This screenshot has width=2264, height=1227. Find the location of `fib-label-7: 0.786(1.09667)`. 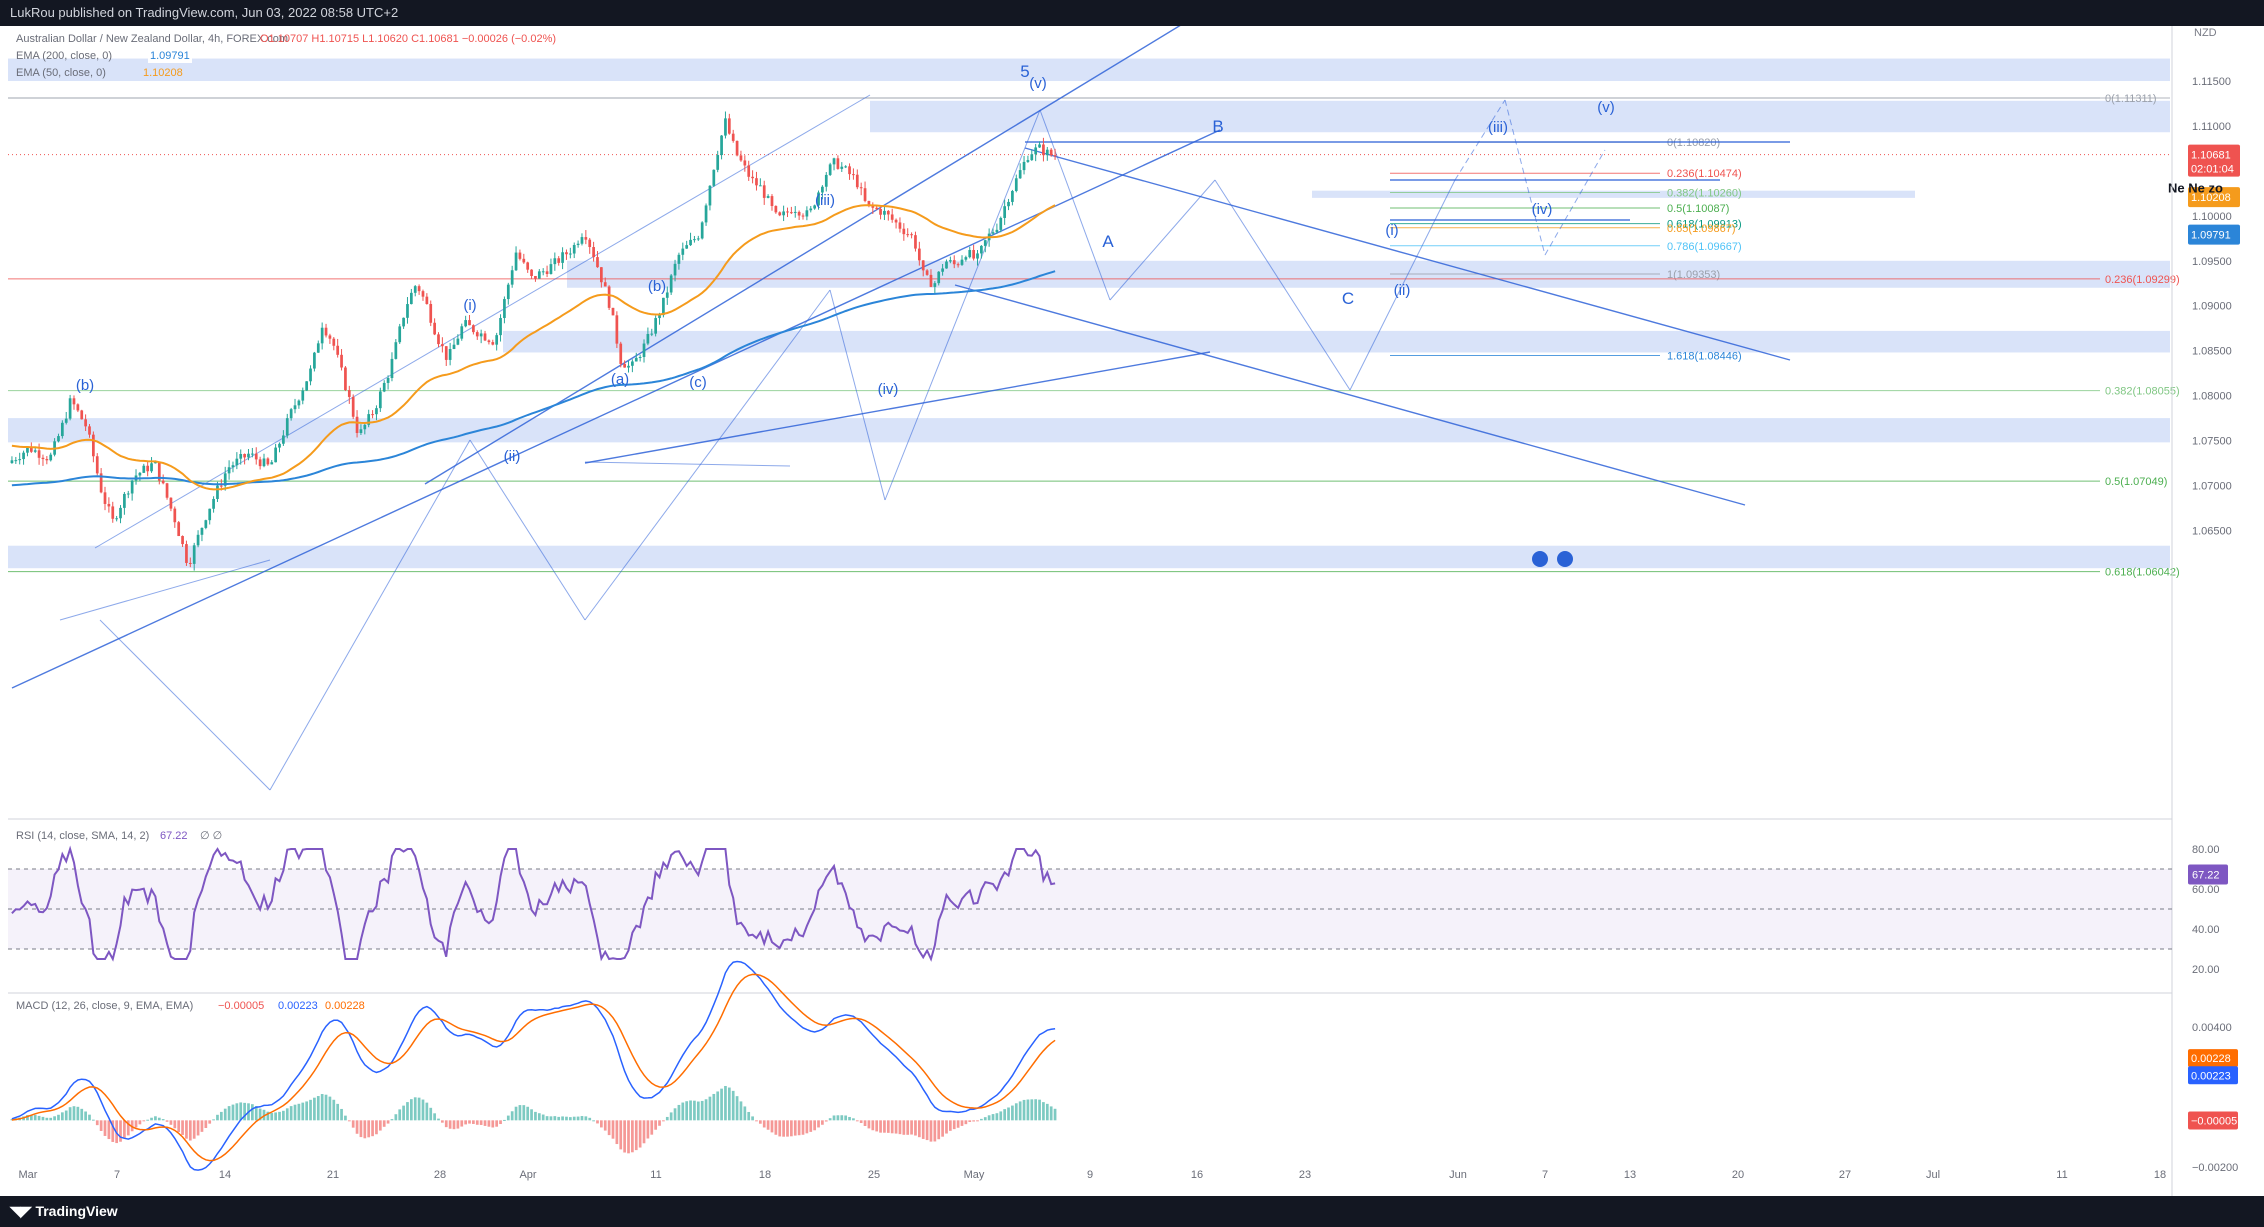

fib-label-7: 0.786(1.09667) is located at coordinates (1704, 247).